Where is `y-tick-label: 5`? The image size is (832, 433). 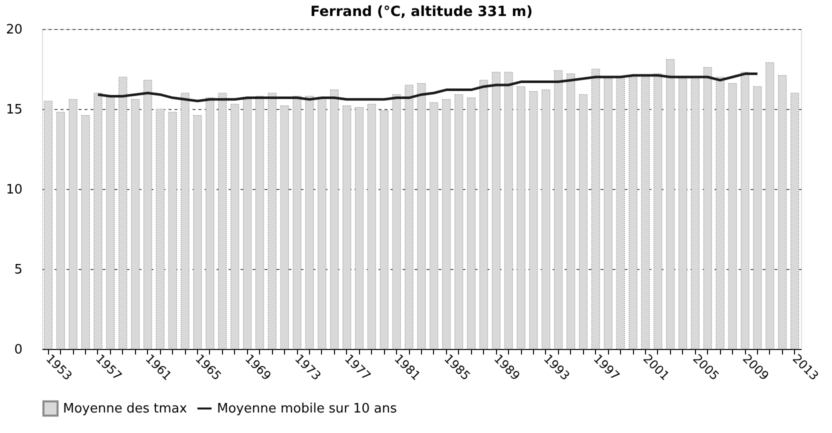 y-tick-label: 5 is located at coordinates (18, 270).